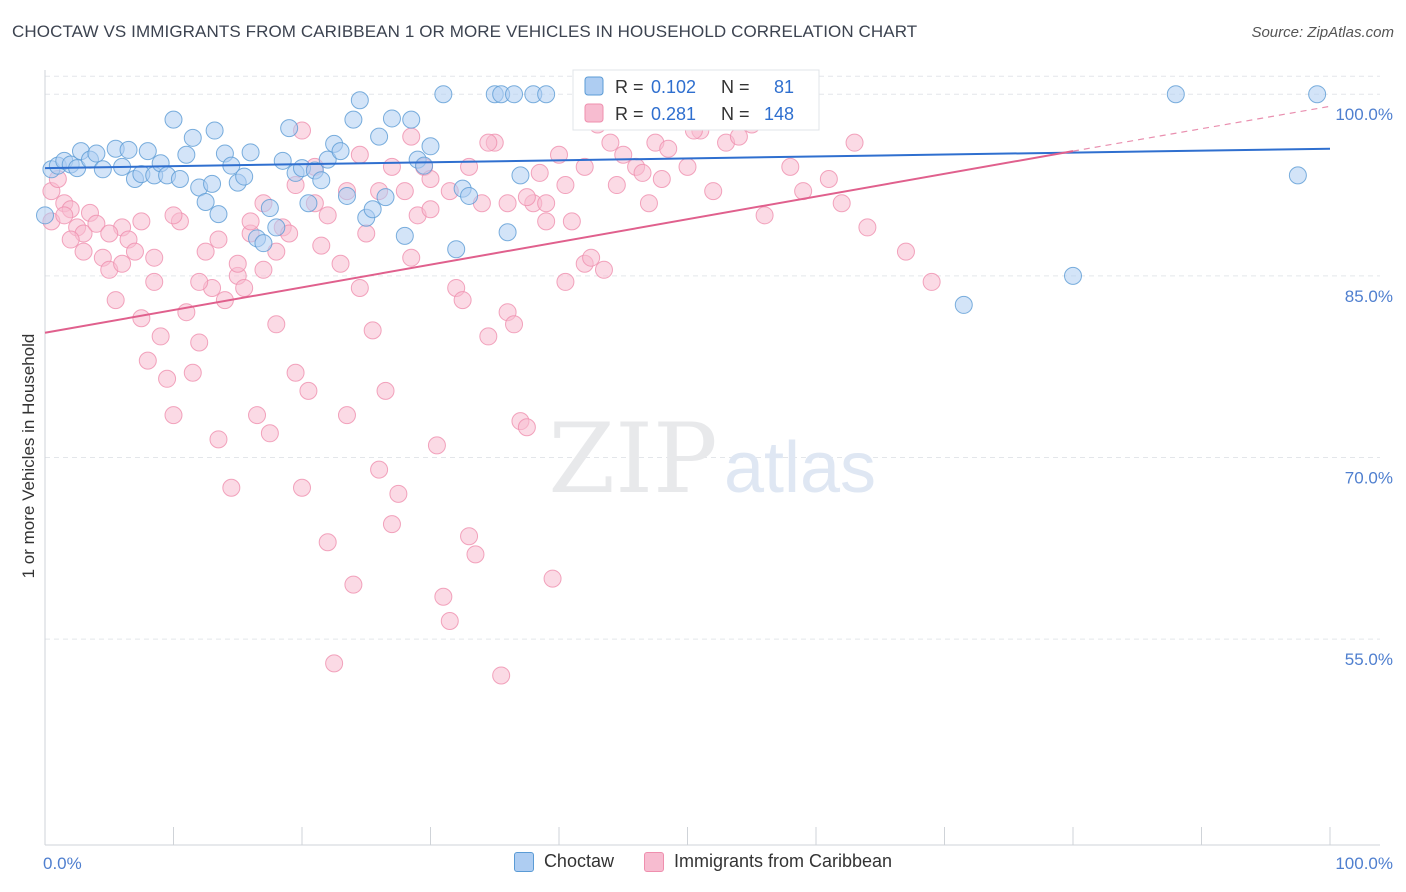  What do you see at coordinates (523, 861) in the screenshot?
I see `legend-swatch-choctaw` at bounding box center [523, 861].